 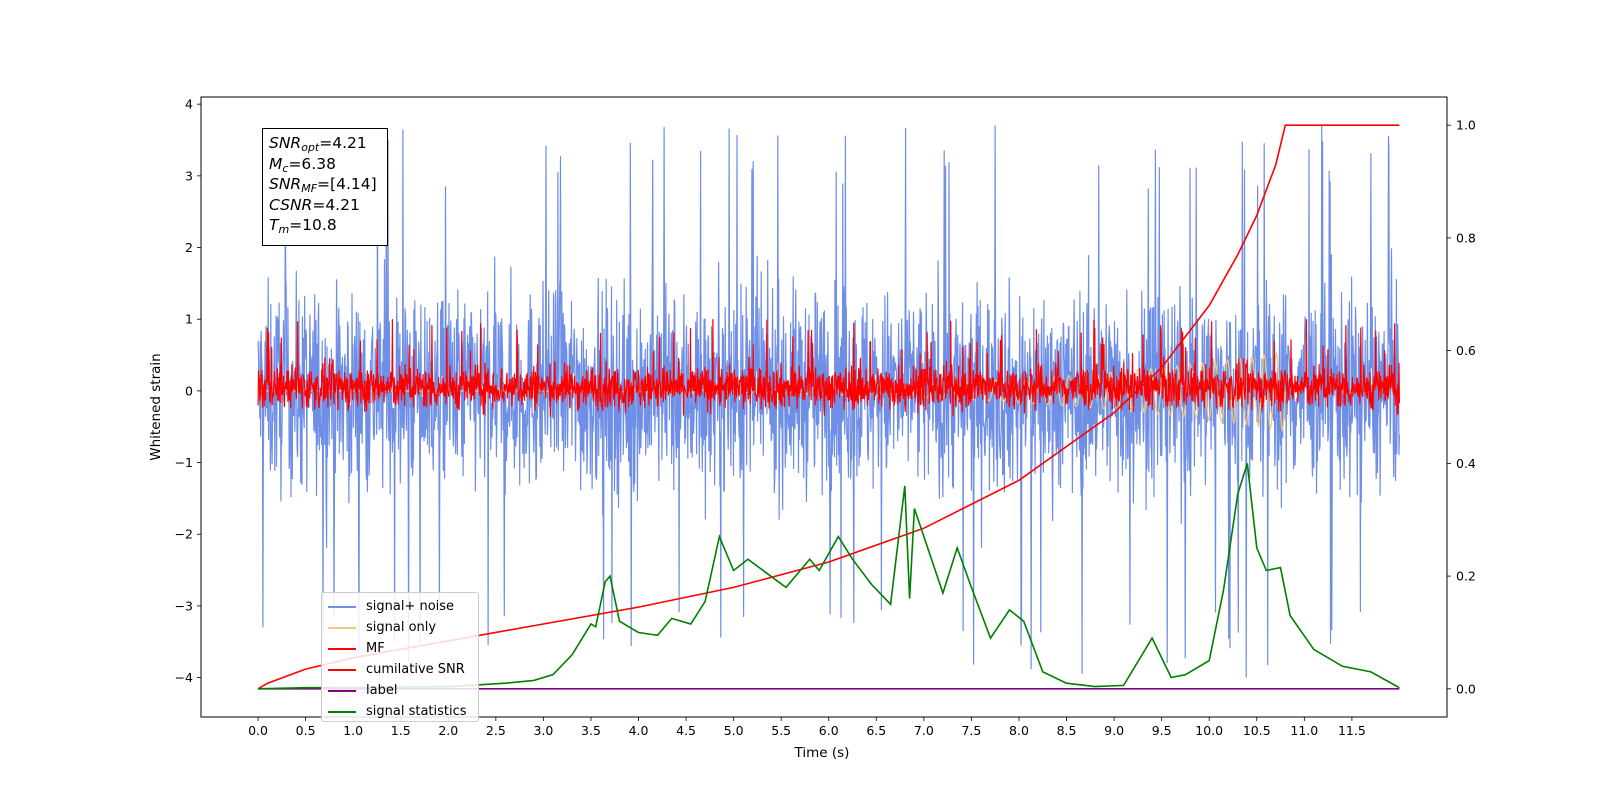 I want to click on y-tick-label: 2, so click(x=189, y=247).